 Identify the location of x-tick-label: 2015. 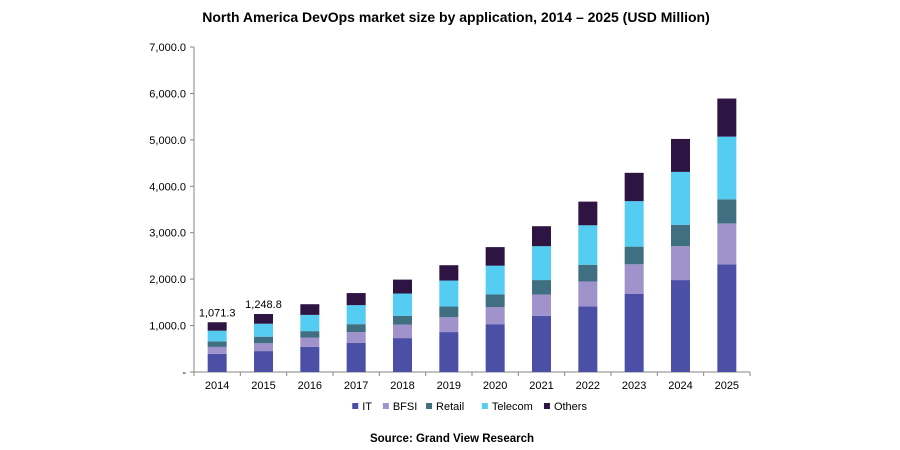
(263, 386).